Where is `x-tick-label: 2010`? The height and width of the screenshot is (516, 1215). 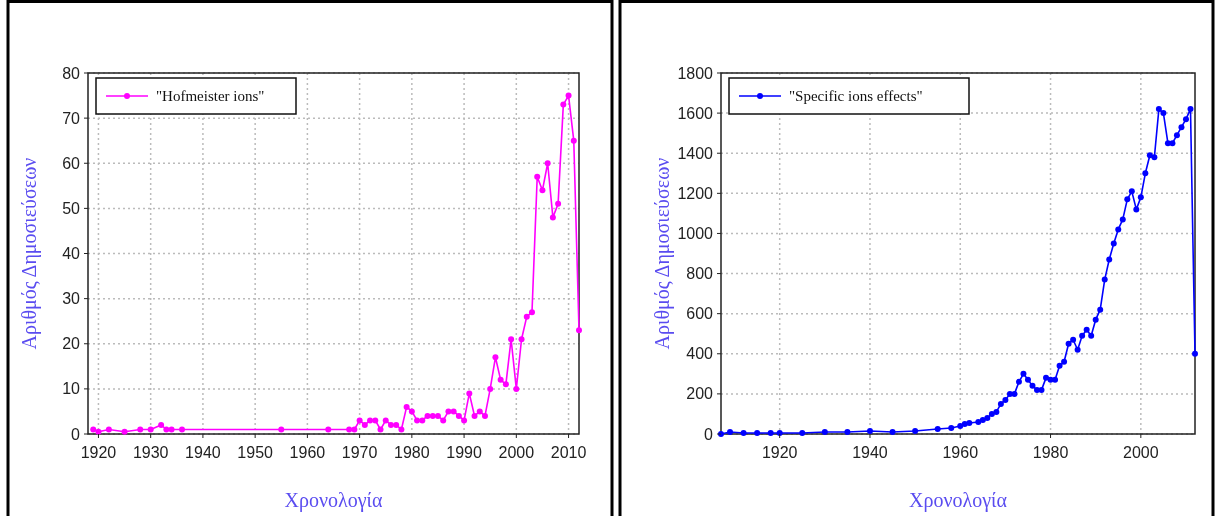
x-tick-label: 2010 is located at coordinates (568, 452).